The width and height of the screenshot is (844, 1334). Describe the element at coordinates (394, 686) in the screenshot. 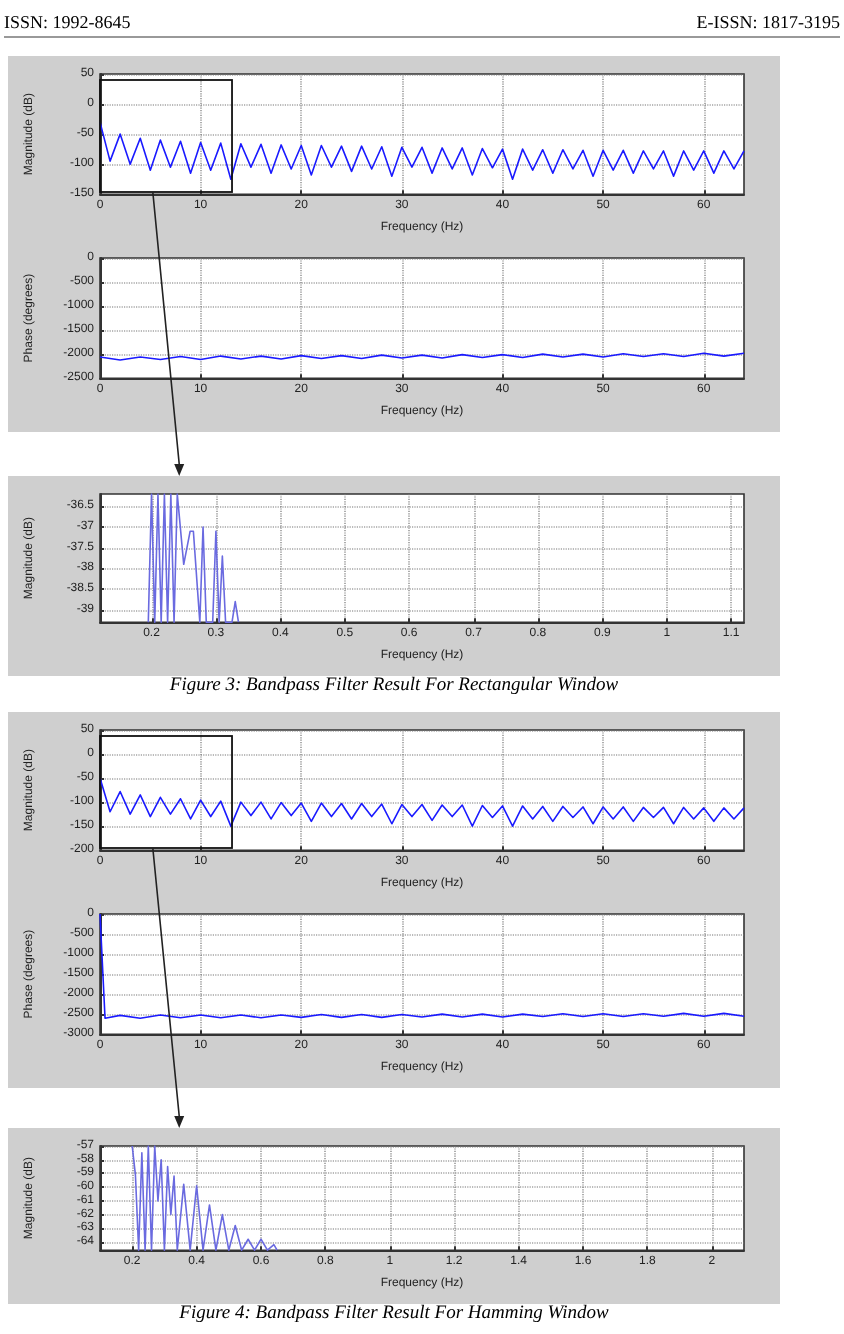

I see `caption: Figure 3: Bandpass Filter Result For Rectangular Window` at that location.